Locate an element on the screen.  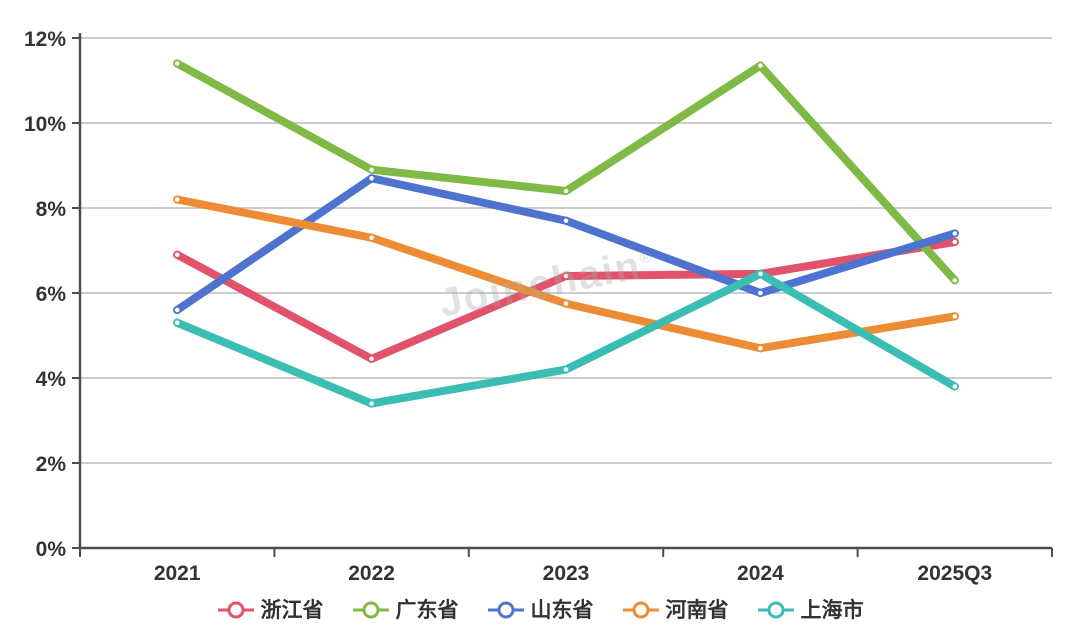
data-point-shandong-2025Q3 is located at coordinates (954, 233).